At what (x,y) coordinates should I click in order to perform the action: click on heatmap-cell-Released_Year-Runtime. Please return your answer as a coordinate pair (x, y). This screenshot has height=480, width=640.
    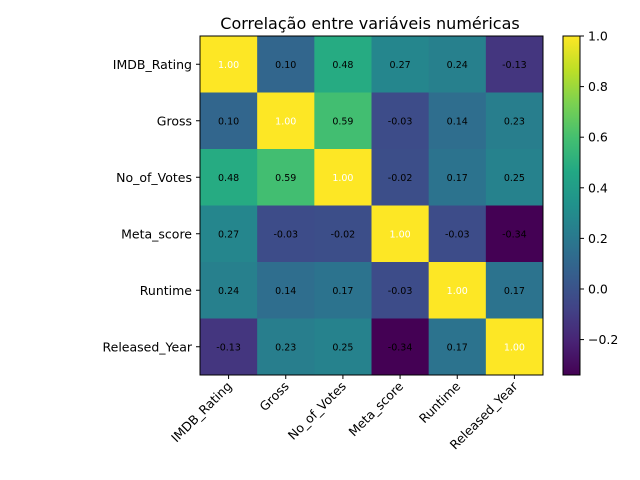
    Looking at the image, I should click on (457, 347).